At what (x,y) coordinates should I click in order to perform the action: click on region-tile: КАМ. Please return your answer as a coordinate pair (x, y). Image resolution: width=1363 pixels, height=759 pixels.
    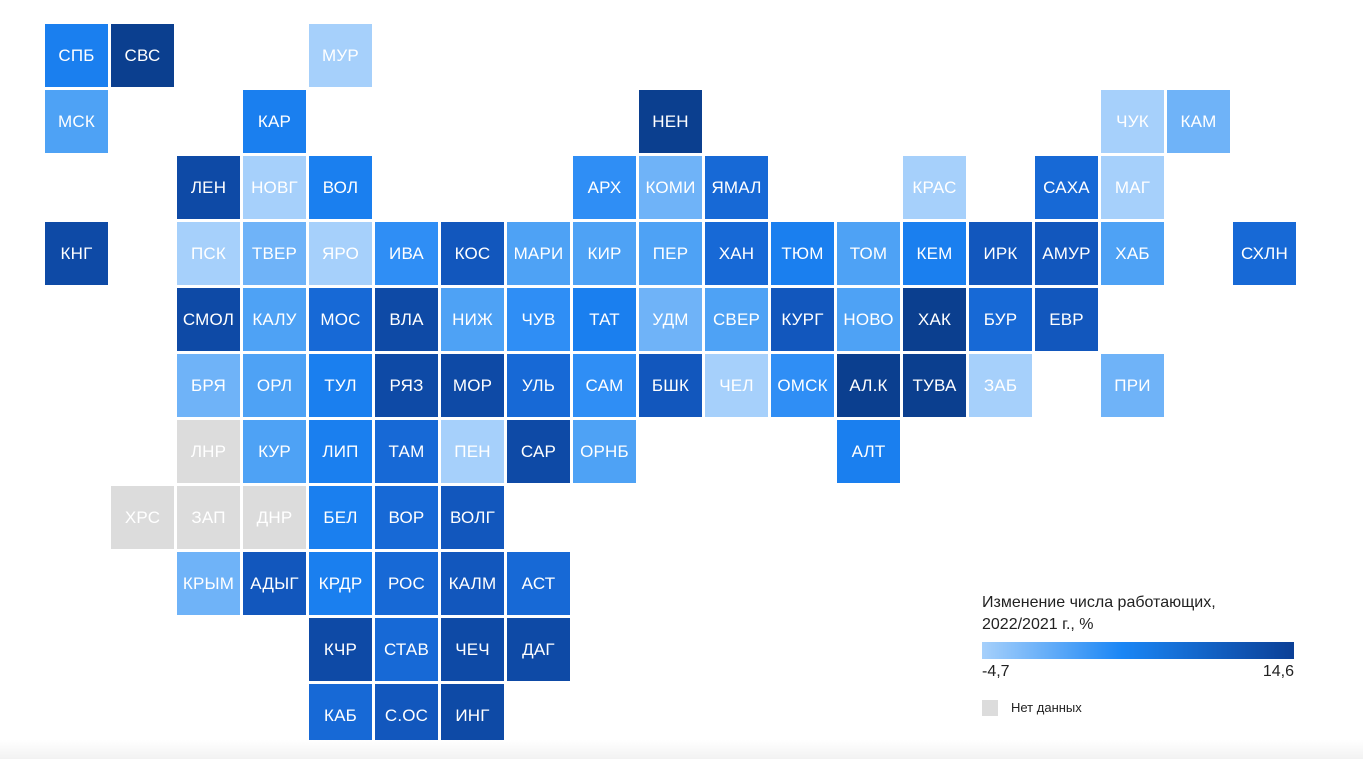
    Looking at the image, I should click on (1198, 121).